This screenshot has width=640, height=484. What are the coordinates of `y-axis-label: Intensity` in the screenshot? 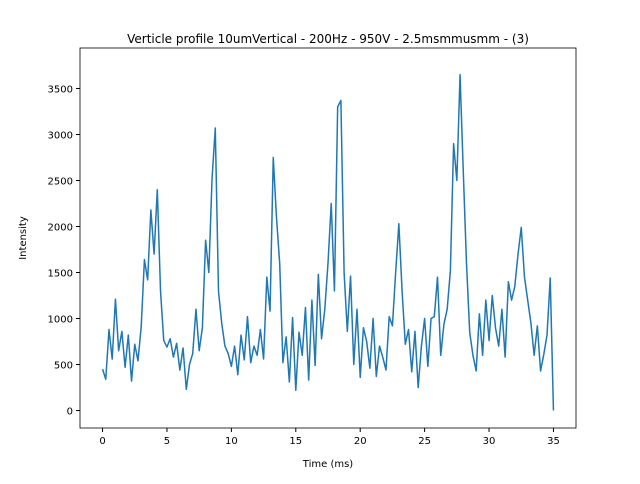 It's located at (23, 238).